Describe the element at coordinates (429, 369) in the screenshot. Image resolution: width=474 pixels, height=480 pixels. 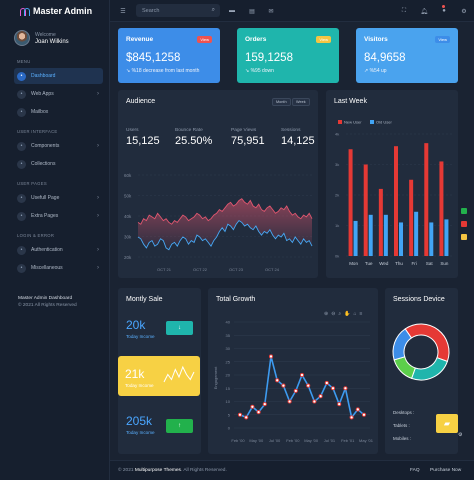
I see `donut-slice-tablets` at that location.